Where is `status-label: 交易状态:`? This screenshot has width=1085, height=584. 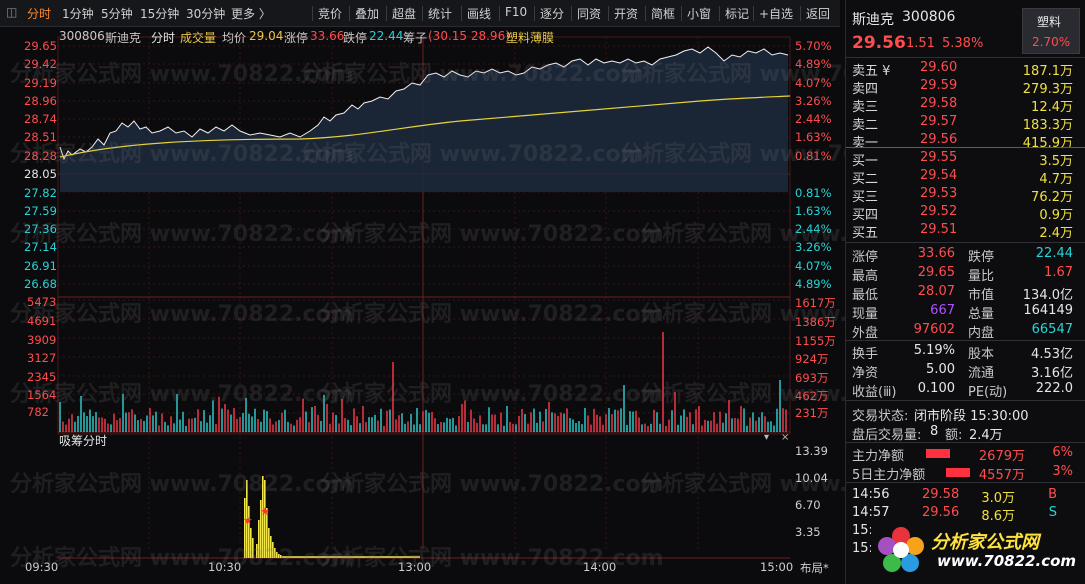
status-label: 交易状态: is located at coordinates (880, 416).